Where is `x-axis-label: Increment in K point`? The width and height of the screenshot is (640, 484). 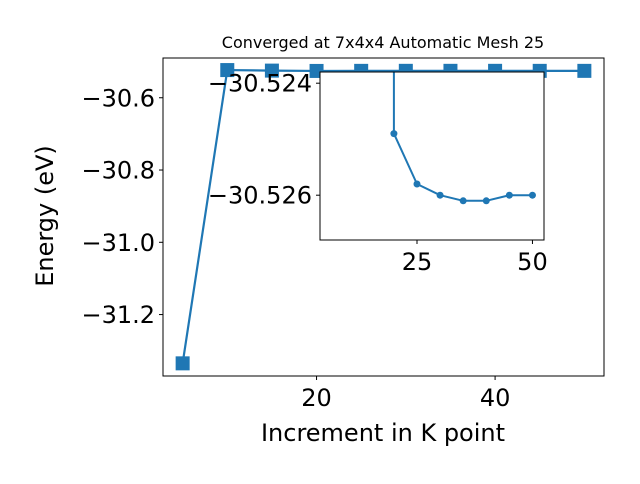
x-axis-label: Increment in K point is located at coordinates (383, 433).